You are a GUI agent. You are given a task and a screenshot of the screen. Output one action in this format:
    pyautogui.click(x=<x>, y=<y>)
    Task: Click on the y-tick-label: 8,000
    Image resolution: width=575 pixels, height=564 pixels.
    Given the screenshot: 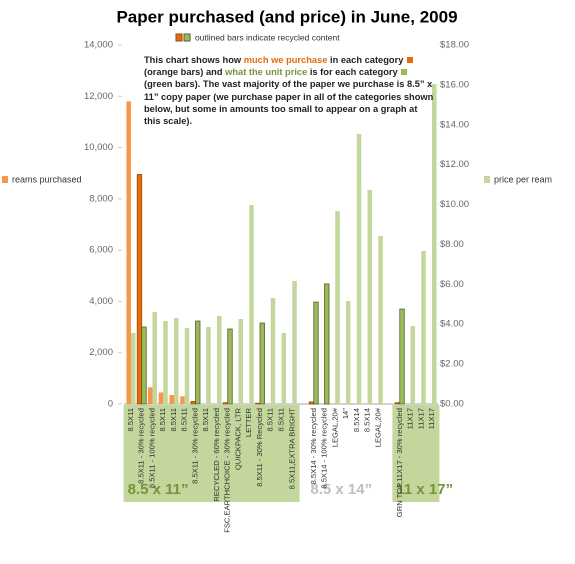 What is the action you would take?
    pyautogui.click(x=101, y=198)
    